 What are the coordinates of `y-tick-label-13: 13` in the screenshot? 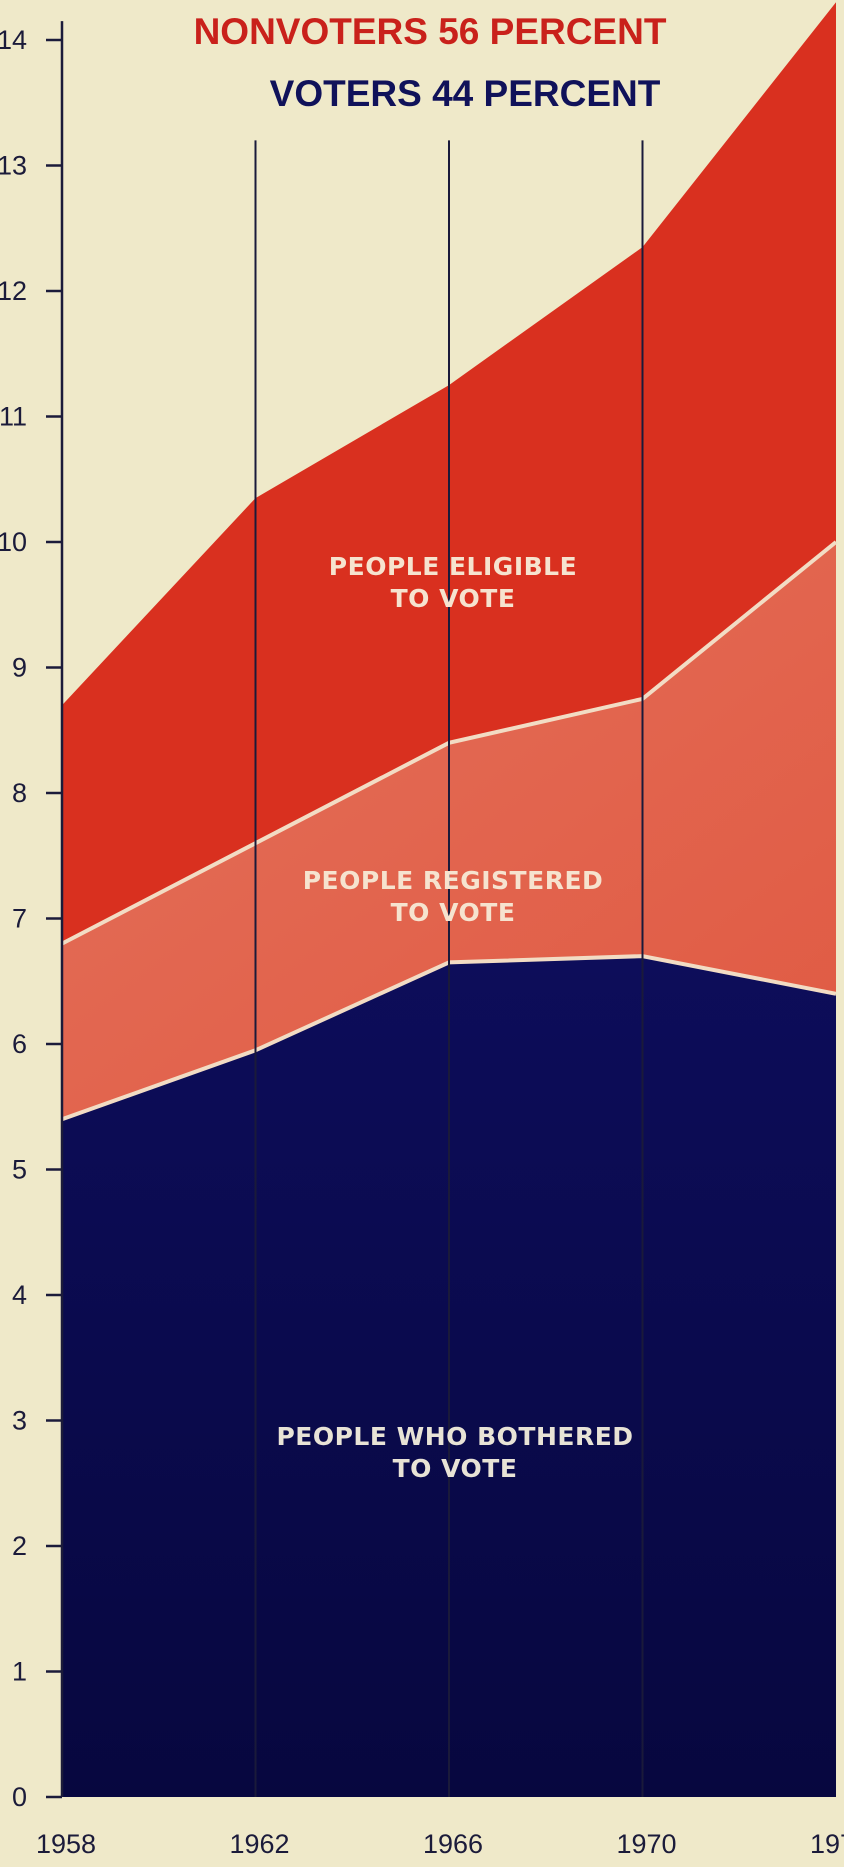 It's located at (13, 166).